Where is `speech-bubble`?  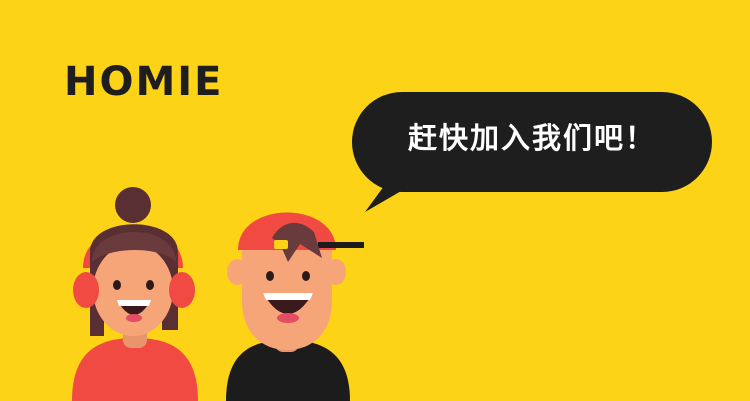 speech-bubble is located at coordinates (532, 152).